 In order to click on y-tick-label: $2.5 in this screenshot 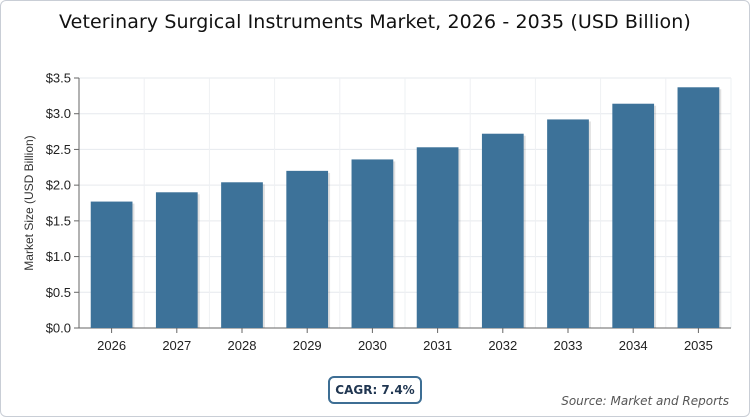, I will do `click(58, 149)`.